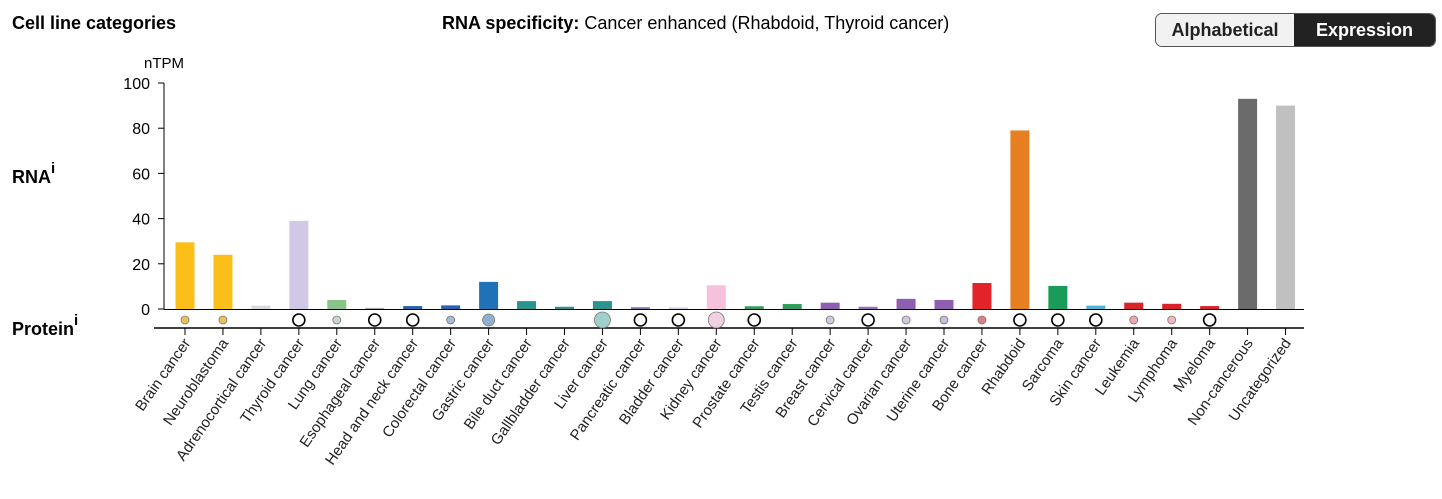 This screenshot has height=499, width=1442. What do you see at coordinates (43, 329) in the screenshot?
I see `protein-label-text: Protein` at bounding box center [43, 329].